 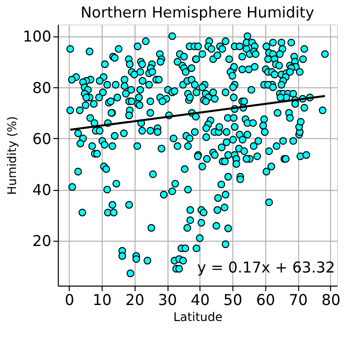 What do you see at coordinates (11, 155) in the screenshot?
I see `y-axis-title: Humidity (%)` at bounding box center [11, 155].